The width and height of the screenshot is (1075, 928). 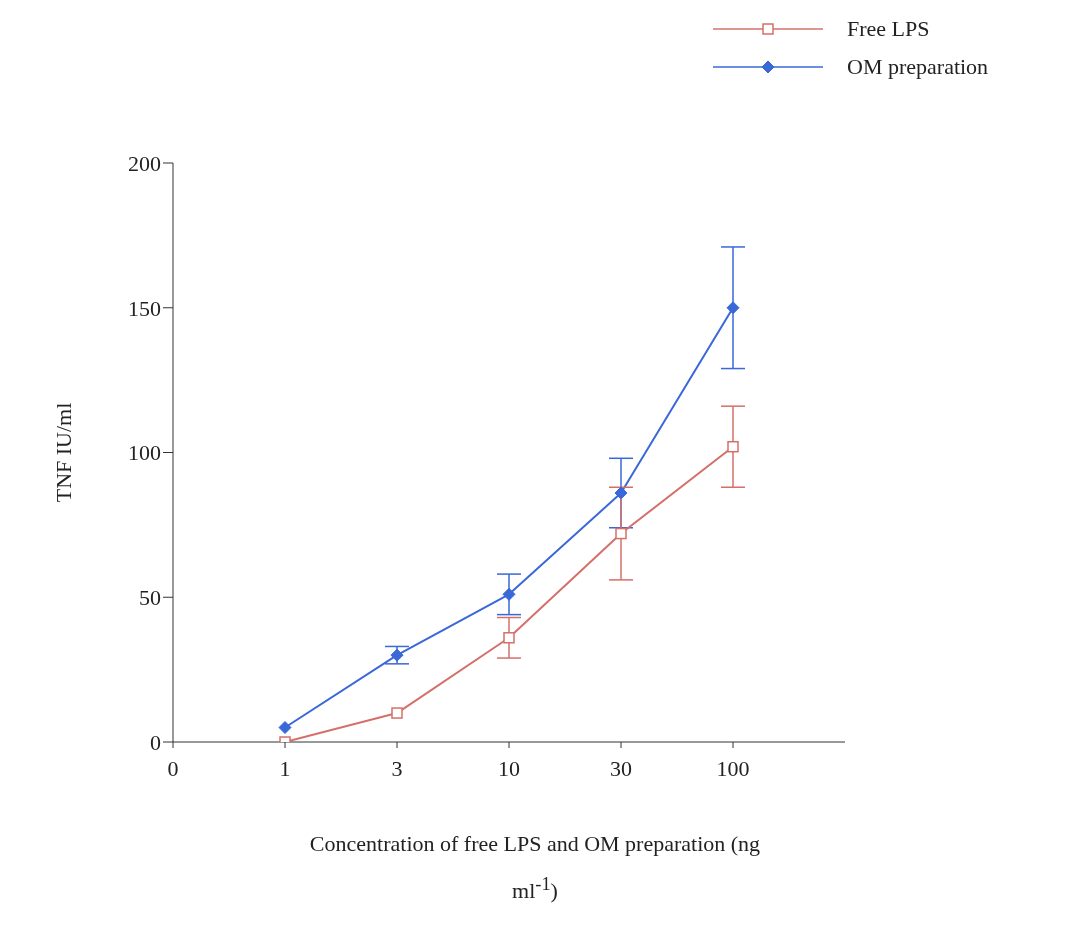 What do you see at coordinates (397, 768) in the screenshot?
I see `x-tick-label: 3` at bounding box center [397, 768].